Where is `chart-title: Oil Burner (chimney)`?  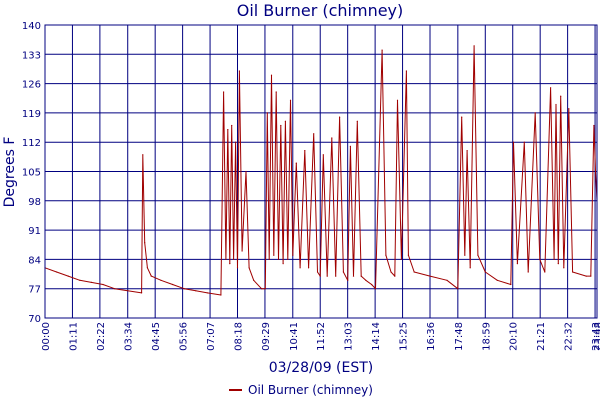 chart-title: Oil Burner (chimney) is located at coordinates (320, 10).